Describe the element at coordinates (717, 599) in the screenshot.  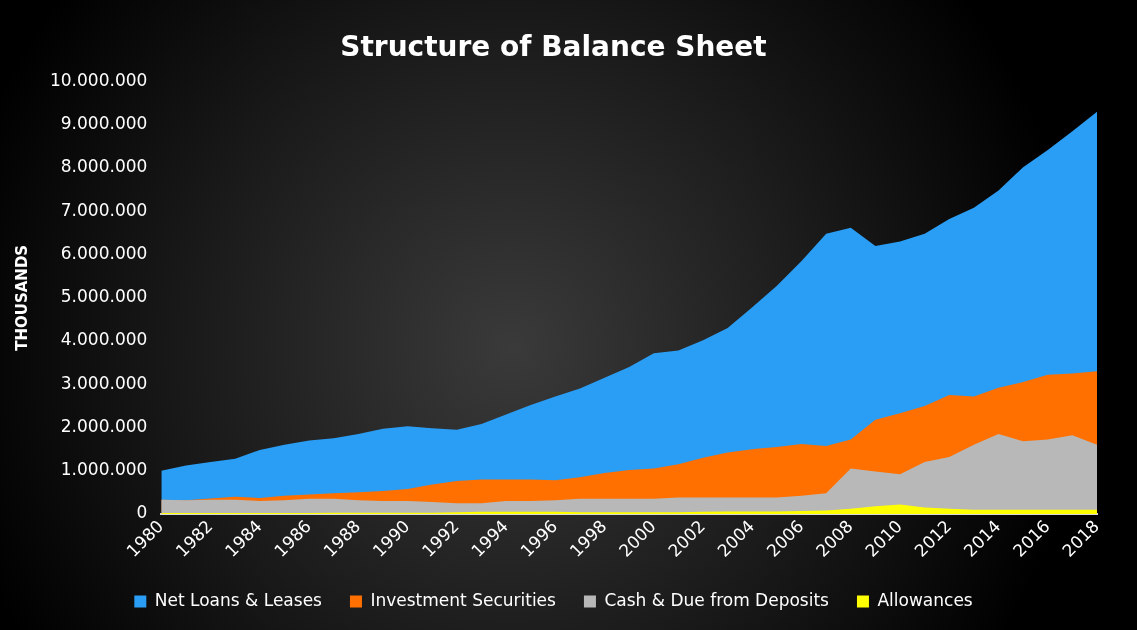
I see `legend-label: Cash & Due from Deposits` at that location.